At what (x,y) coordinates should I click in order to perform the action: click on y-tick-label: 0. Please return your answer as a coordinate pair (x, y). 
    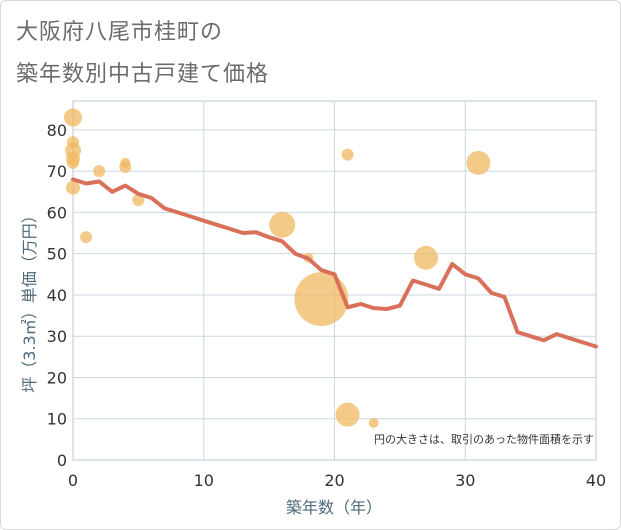
    Looking at the image, I should click on (62, 460).